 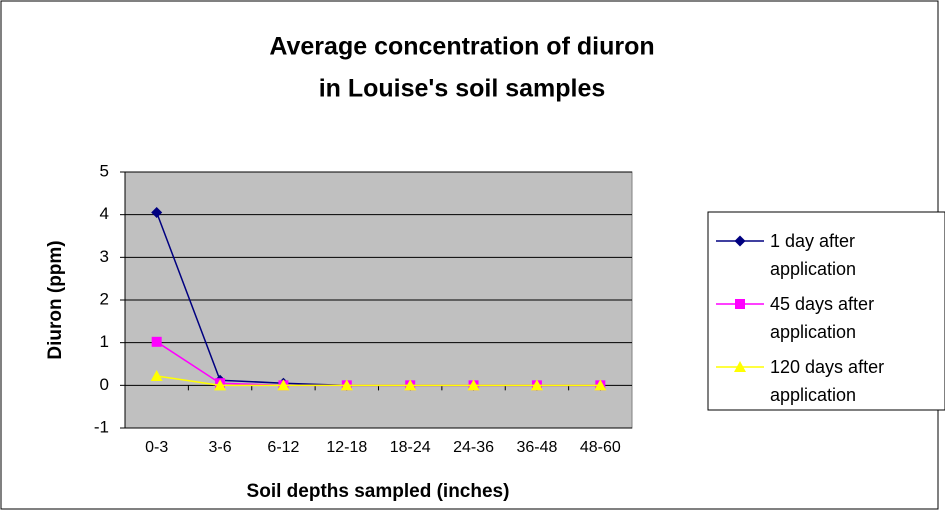 I want to click on x-tick-label: 3-6, so click(x=220, y=447).